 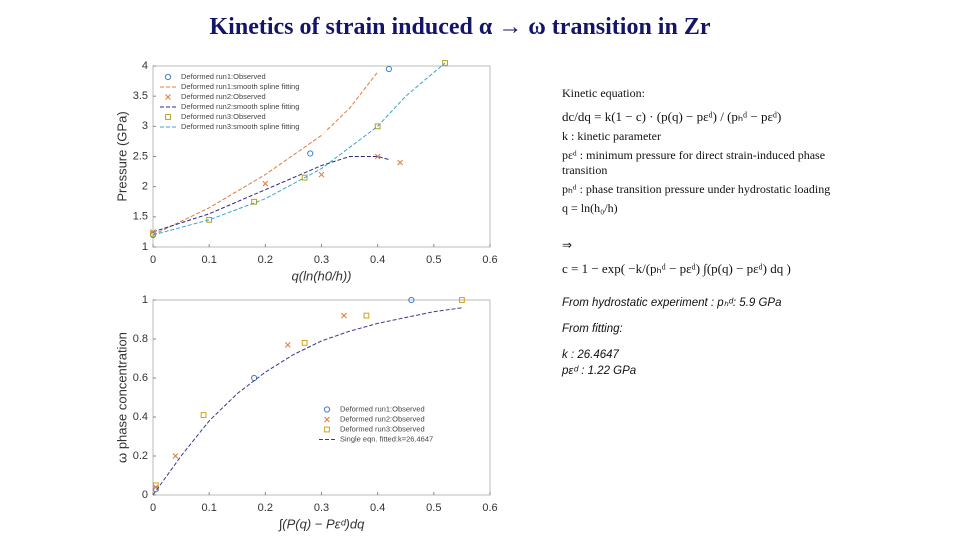 What do you see at coordinates (321, 523) in the screenshot?
I see `x-axis-label: ∫(P(q) − Pεᵈ)dq` at bounding box center [321, 523].